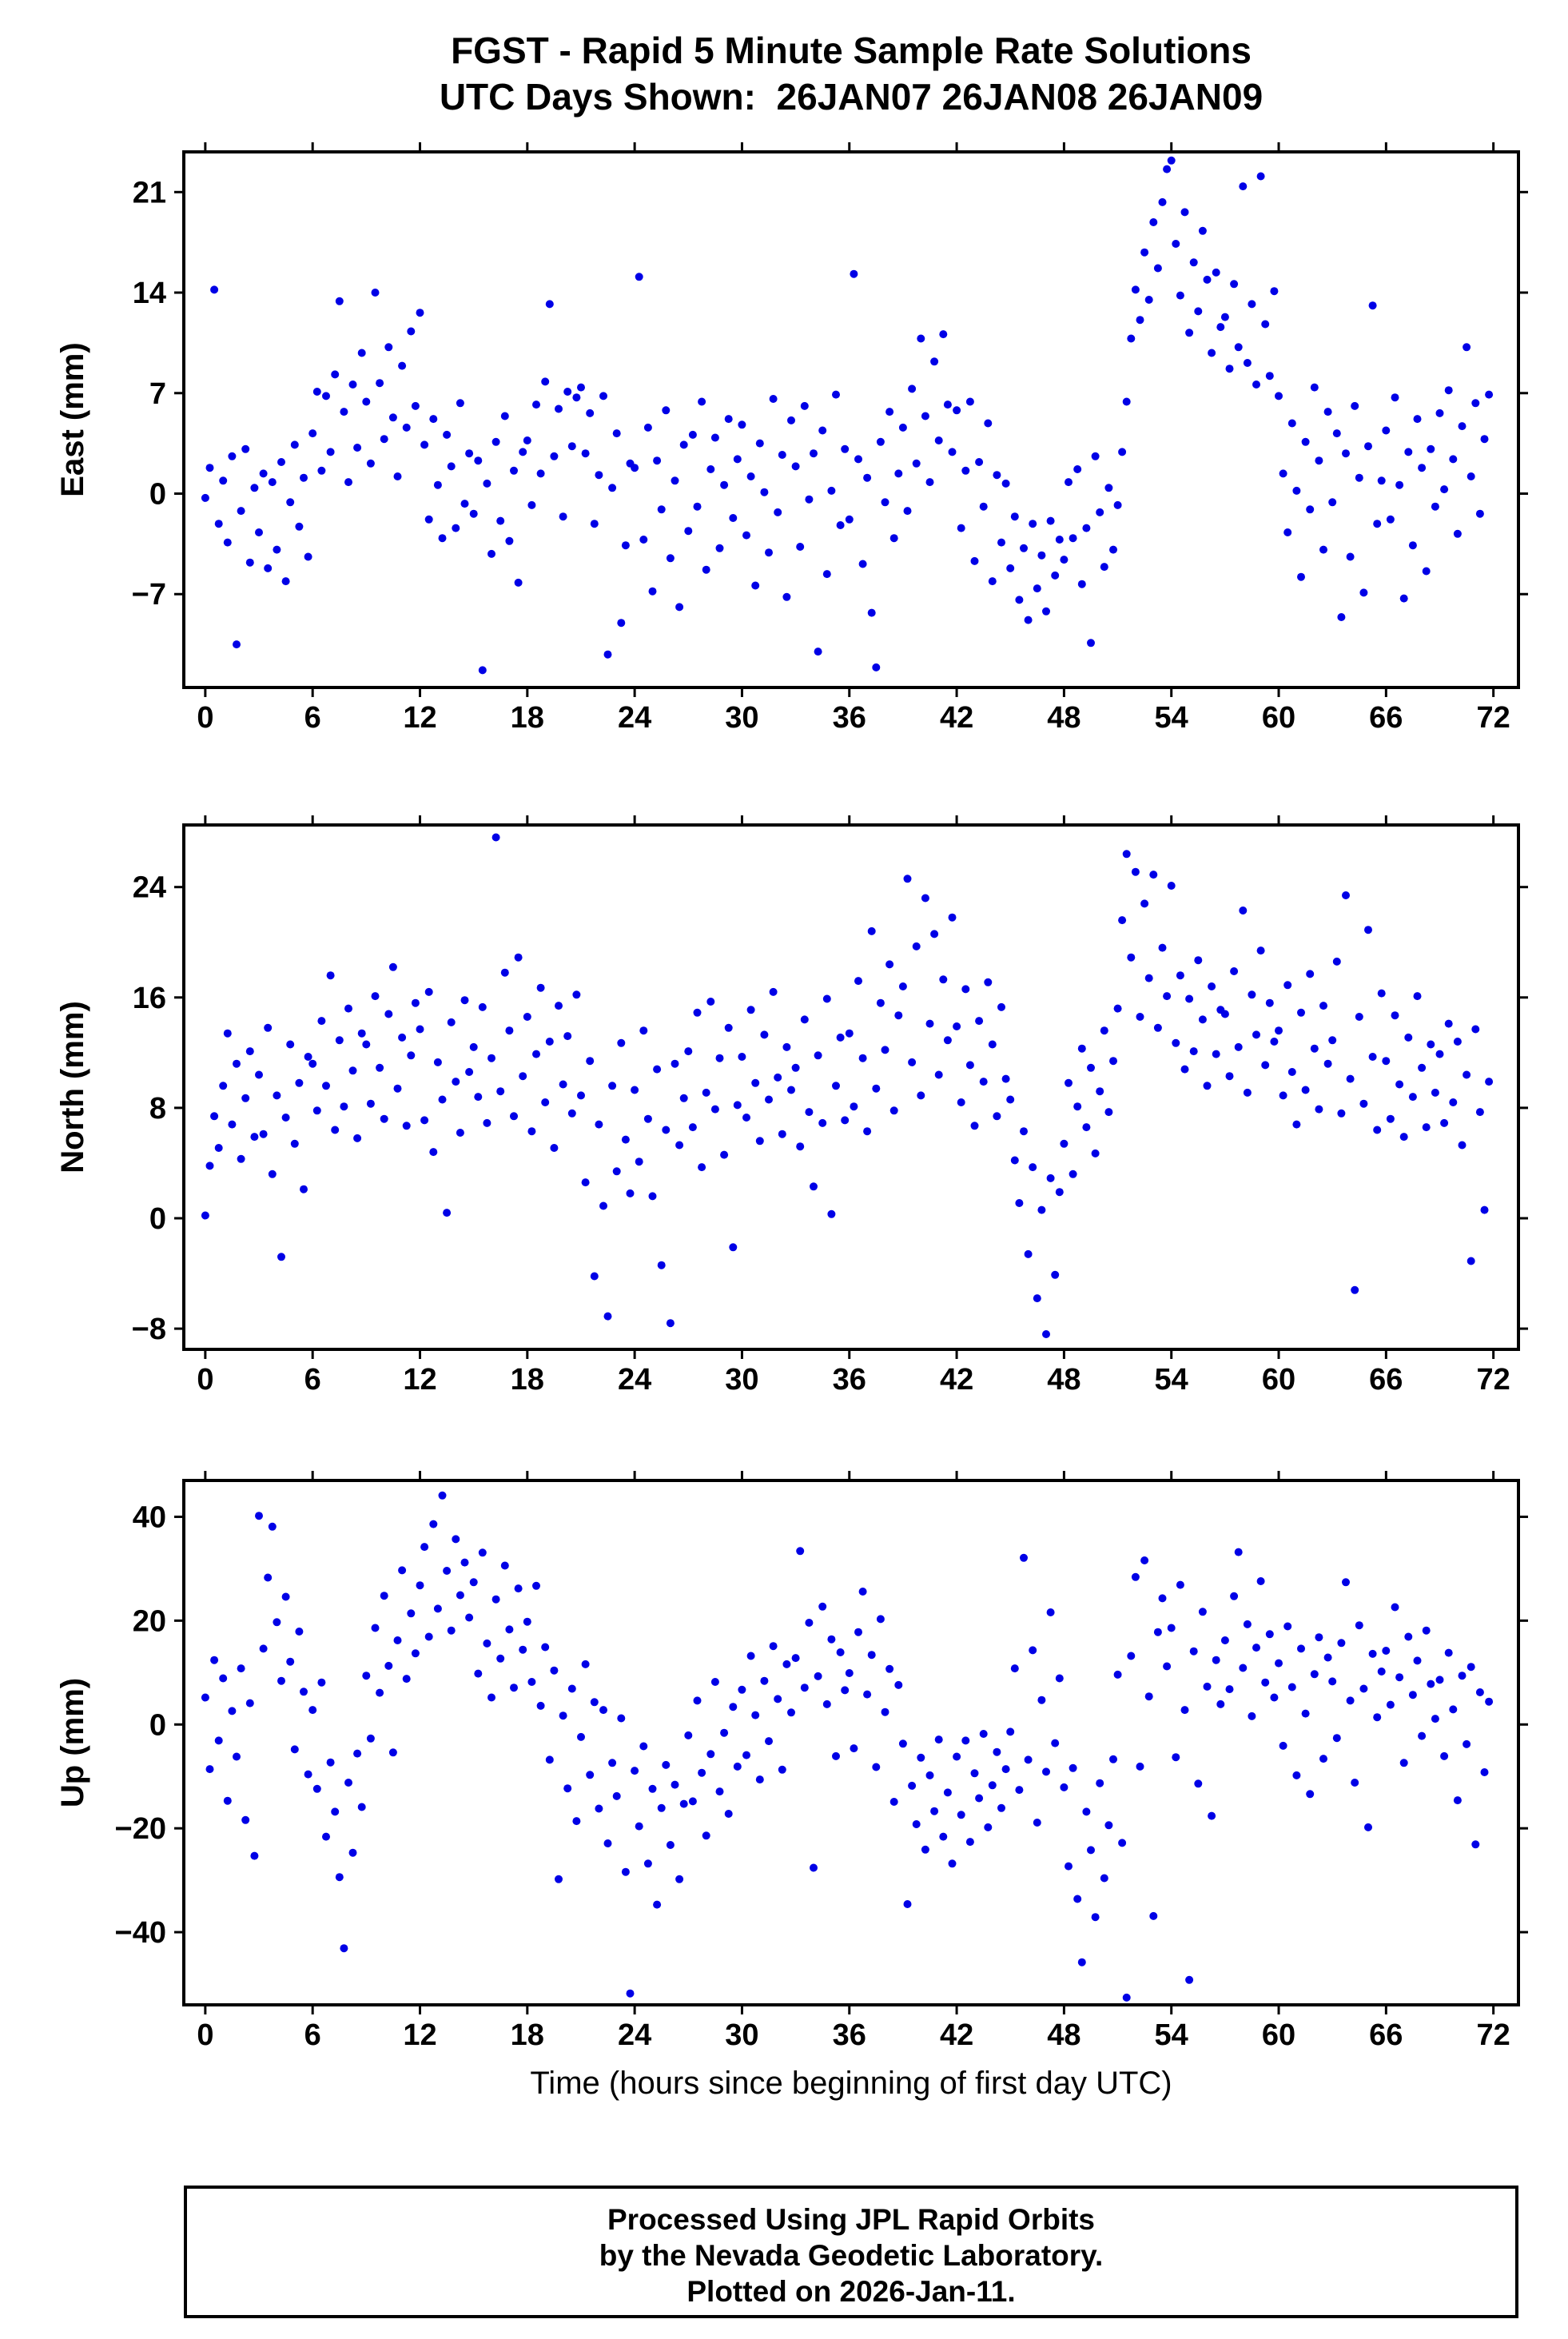 The width and height of the screenshot is (1568, 2339). I want to click on x-tick-label: 36, so click(849, 718).